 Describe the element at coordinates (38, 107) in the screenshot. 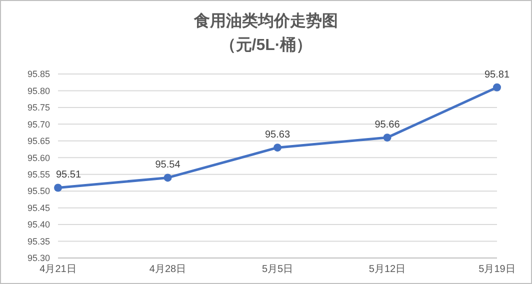

I see `y-tick-label: 95.75` at that location.